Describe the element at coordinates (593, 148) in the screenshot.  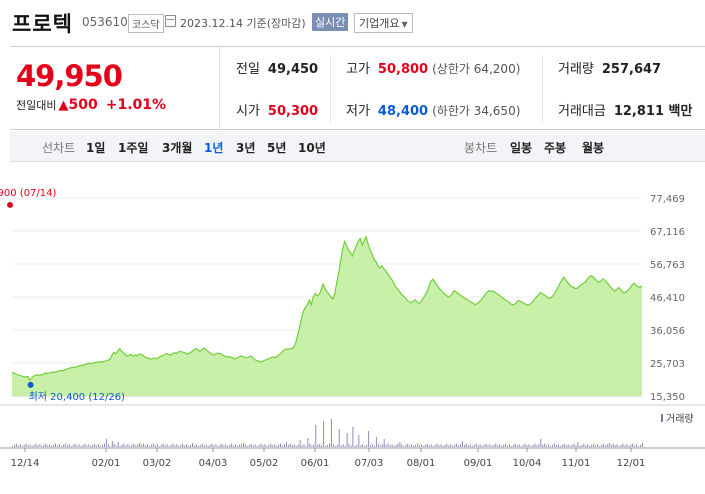
I see `candle-monthly: 월봉` at that location.